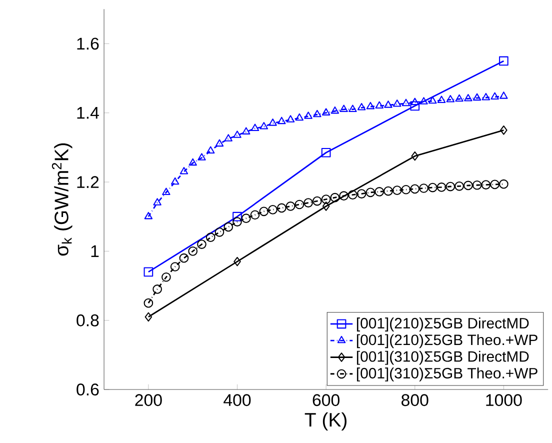  Describe the element at coordinates (88, 182) in the screenshot. I see `y-tick-label: 1.2` at that location.